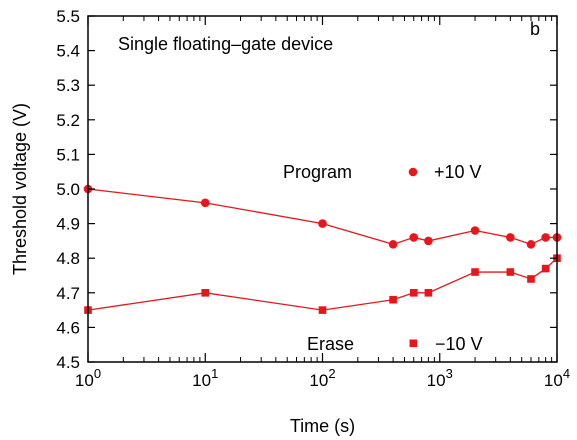 The image size is (577, 440). Describe the element at coordinates (68, 327) in the screenshot. I see `y-tick-label: 4.6` at that location.